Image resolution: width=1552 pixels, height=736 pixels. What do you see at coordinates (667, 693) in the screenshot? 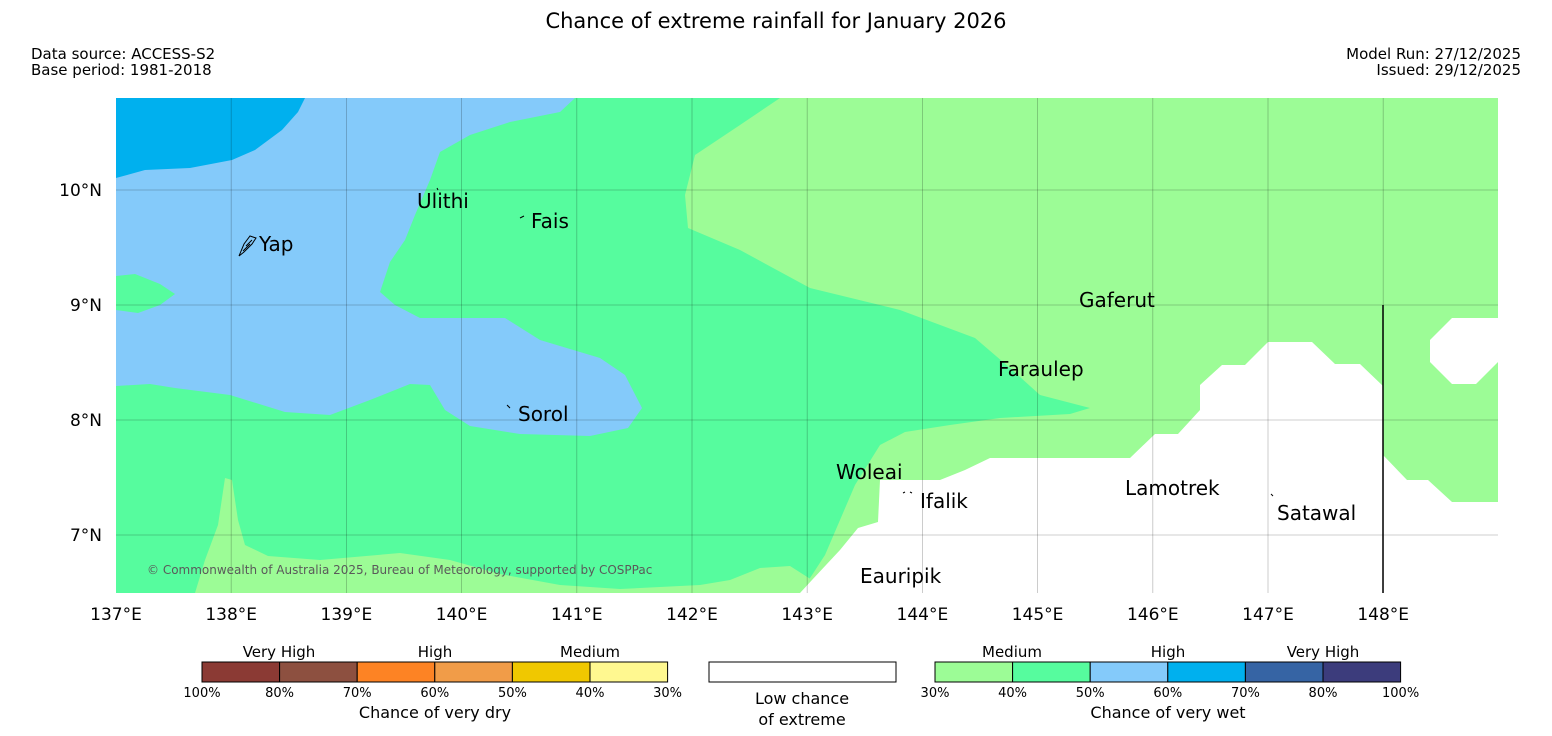
I see `legend-dry-tick: 30%` at bounding box center [667, 693].